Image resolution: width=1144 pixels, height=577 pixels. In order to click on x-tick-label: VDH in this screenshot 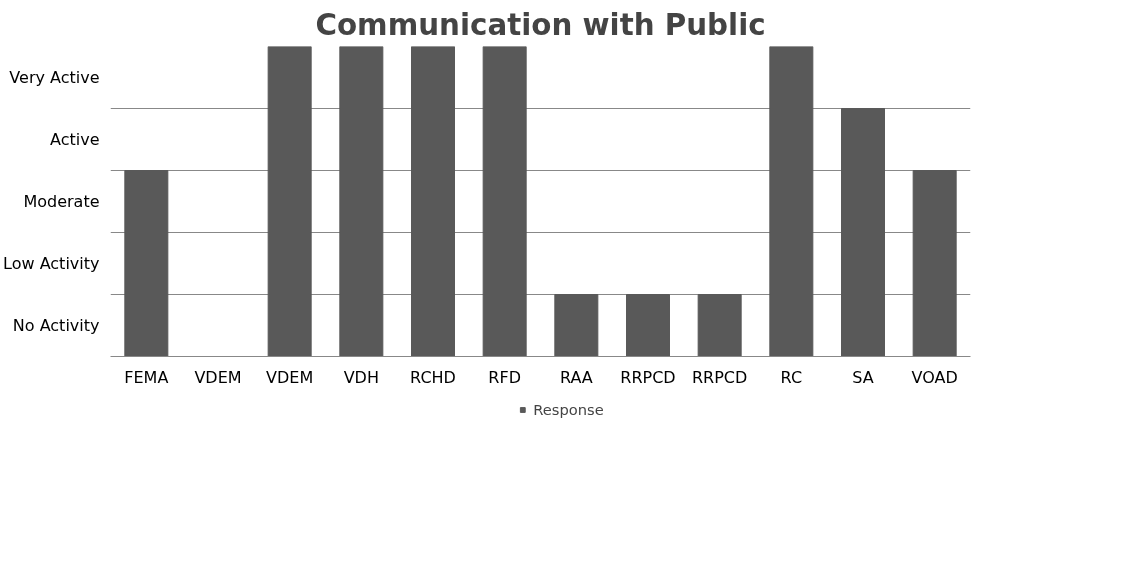, I will do `click(361, 377)`.